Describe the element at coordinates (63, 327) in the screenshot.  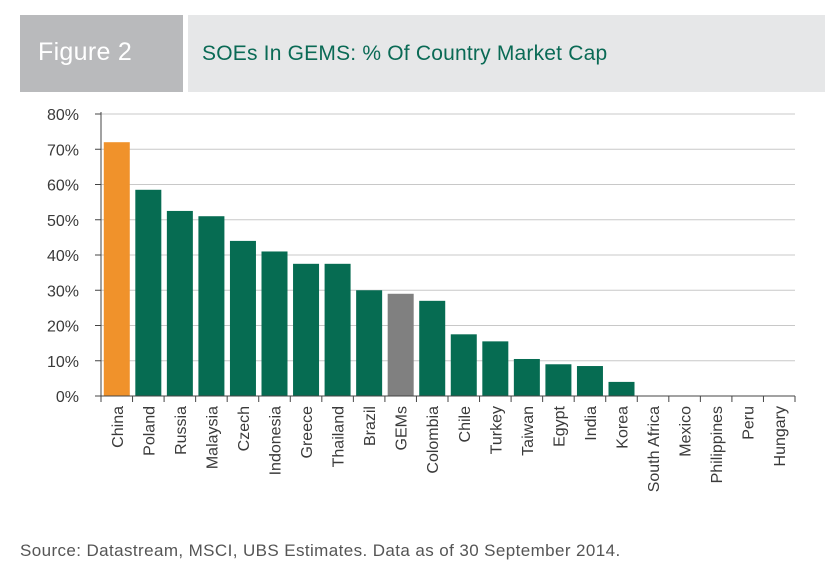
I see `y-tick-label: 20%` at that location.